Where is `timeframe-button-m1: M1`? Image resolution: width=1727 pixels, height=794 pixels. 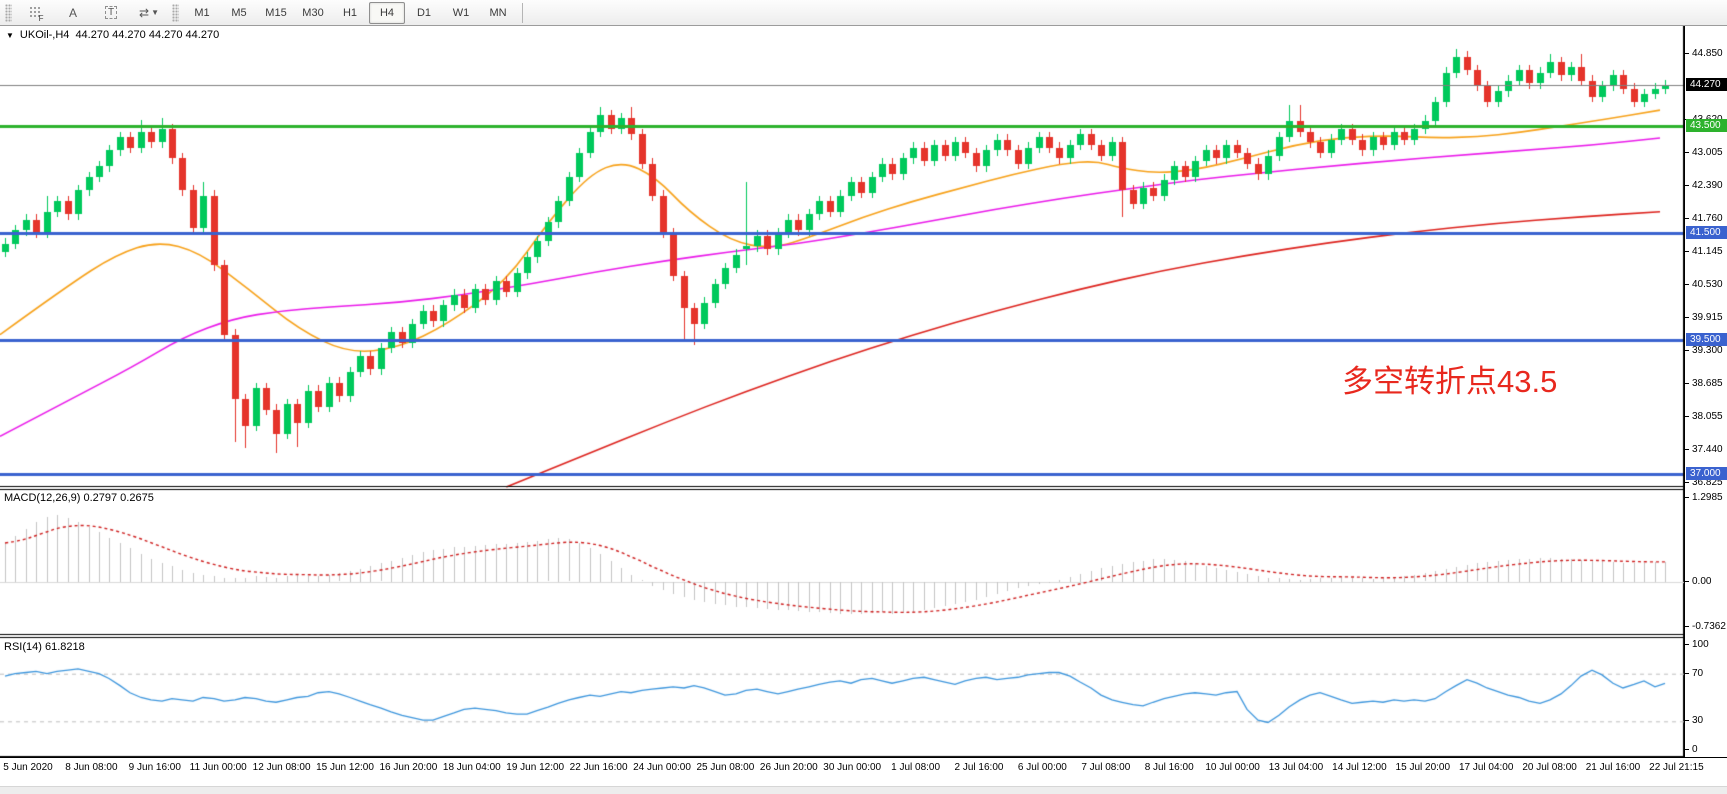 timeframe-button-m1: M1 is located at coordinates (202, 12).